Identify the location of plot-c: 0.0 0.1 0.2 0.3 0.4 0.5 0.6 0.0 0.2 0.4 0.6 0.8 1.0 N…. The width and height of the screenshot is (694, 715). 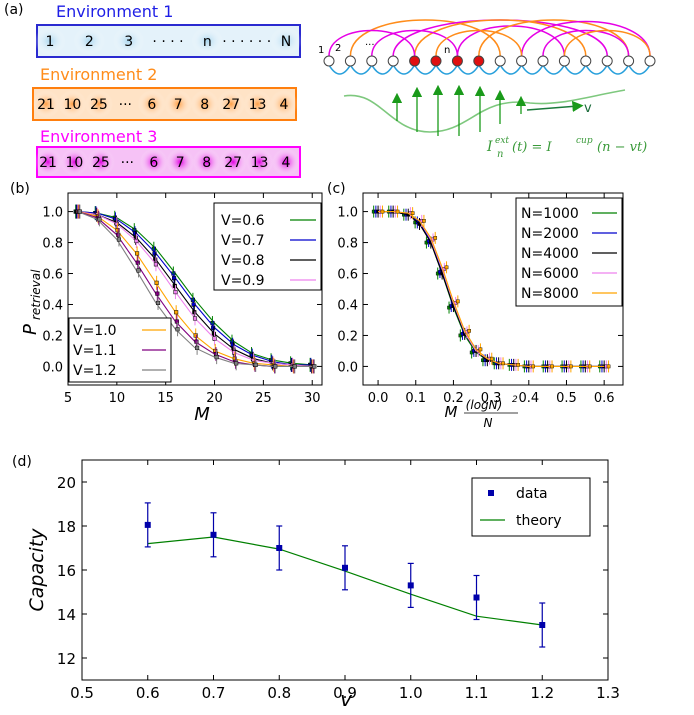
(480, 311).